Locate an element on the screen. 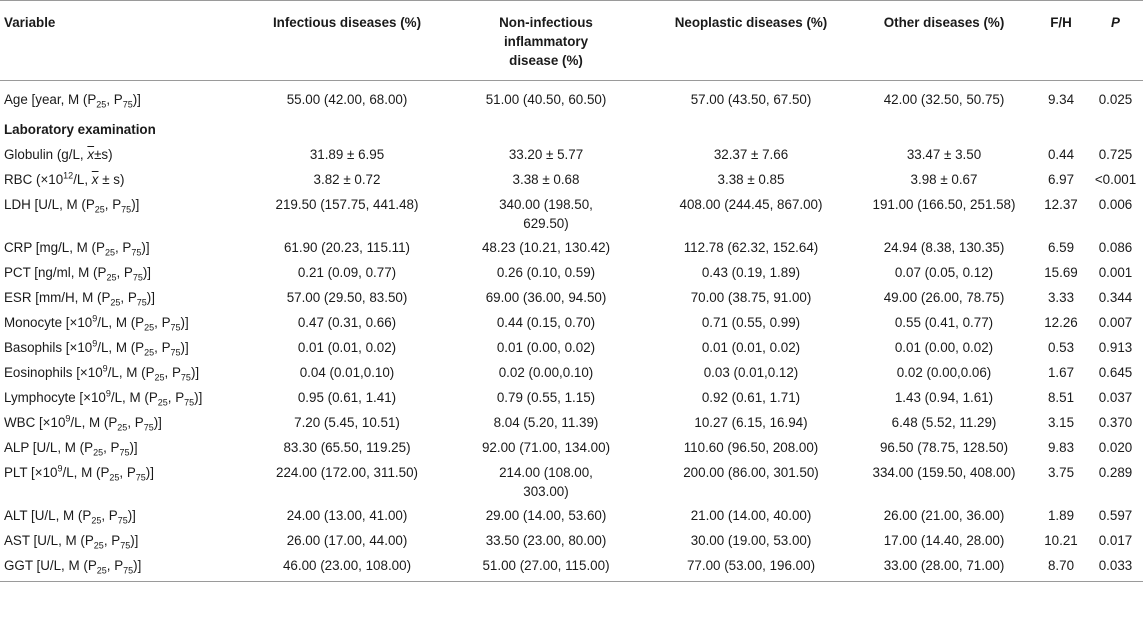 The width and height of the screenshot is (1143, 625). cell: 6.48 (5.52, 11.29) is located at coordinates (944, 422).